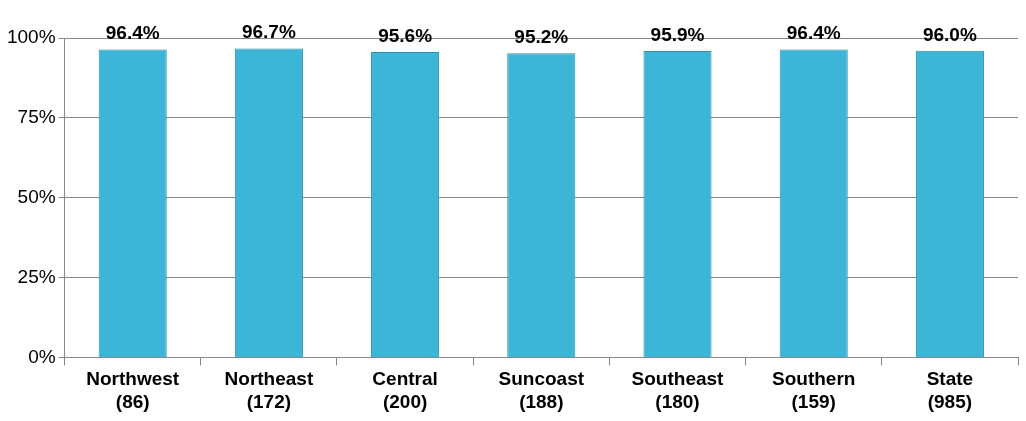 The height and width of the screenshot is (421, 1026). I want to click on data-label: 96.7%, so click(268, 32).